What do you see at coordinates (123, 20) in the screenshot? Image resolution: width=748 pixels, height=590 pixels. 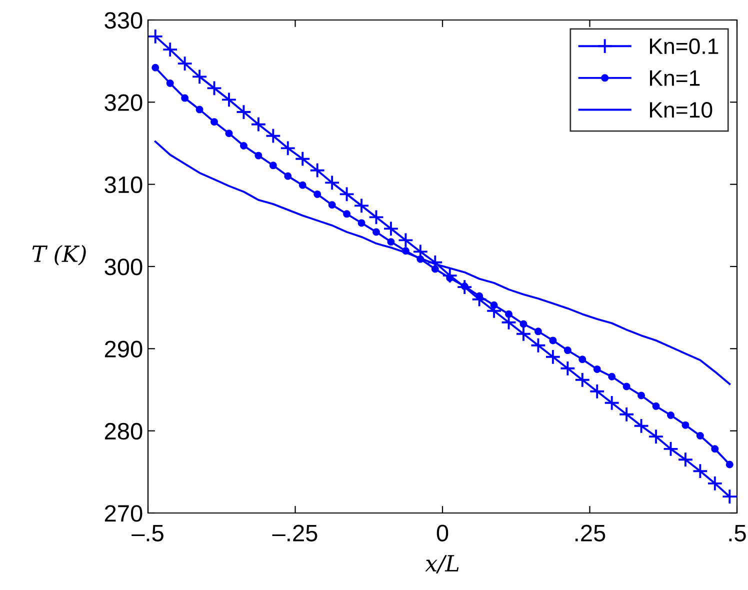 I see `y-tick-label: 330` at bounding box center [123, 20].